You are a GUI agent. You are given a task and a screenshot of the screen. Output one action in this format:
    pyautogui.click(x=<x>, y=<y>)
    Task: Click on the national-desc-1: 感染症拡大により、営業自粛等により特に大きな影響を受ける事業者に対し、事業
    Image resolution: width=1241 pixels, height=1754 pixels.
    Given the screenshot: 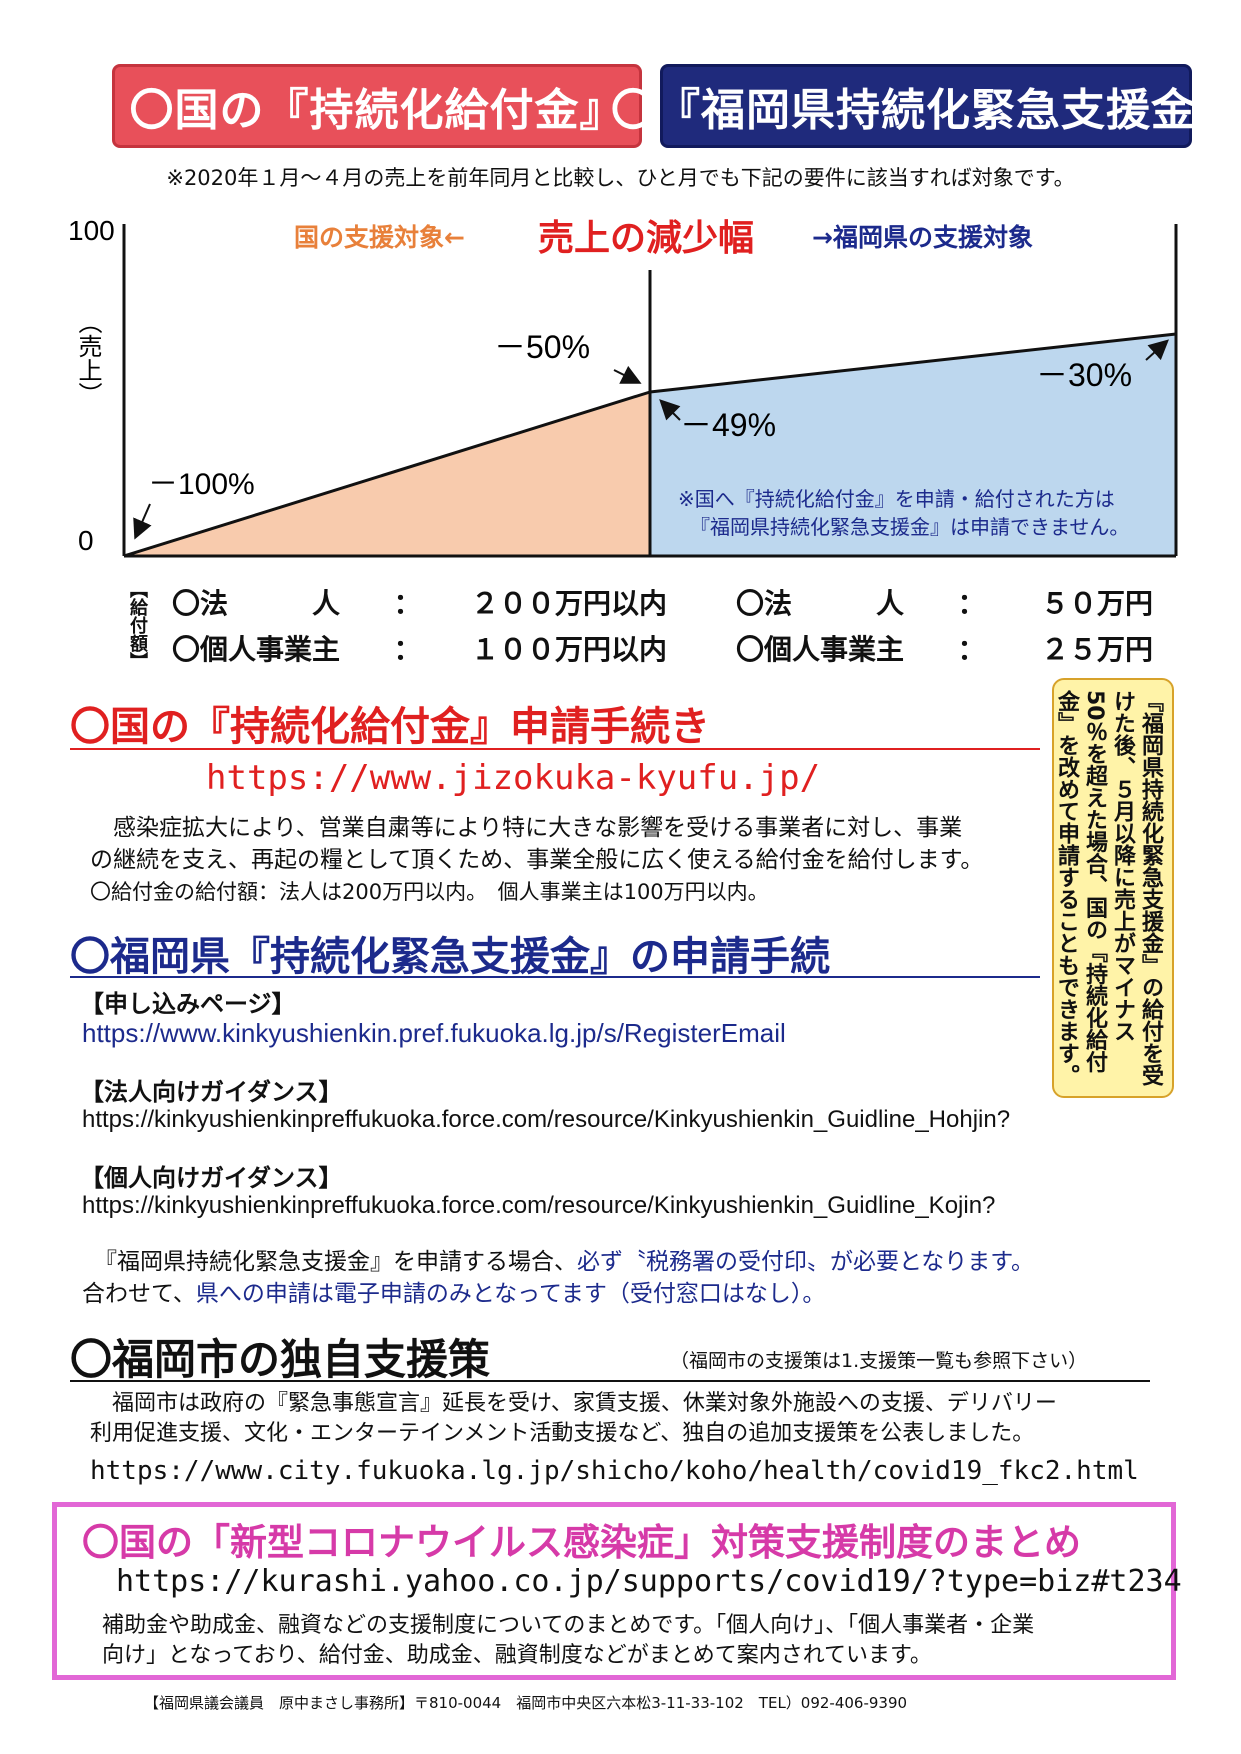 What is the action you would take?
    pyautogui.click(x=526, y=828)
    